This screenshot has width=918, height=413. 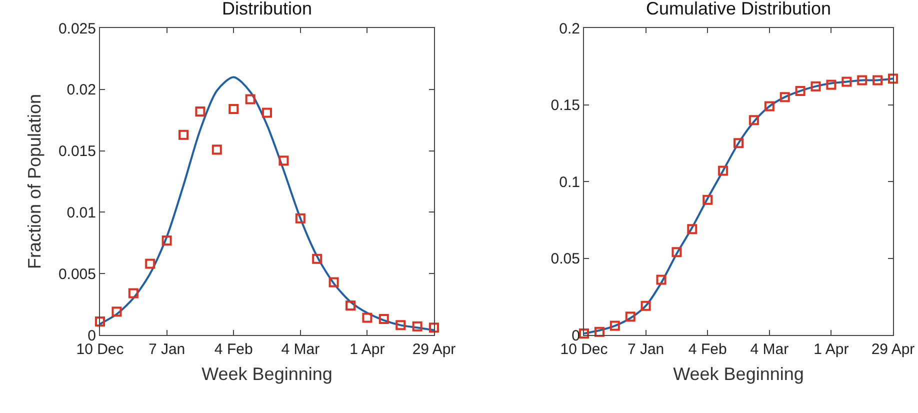 What do you see at coordinates (565, 105) in the screenshot?
I see `y-tick-label: 0.15` at bounding box center [565, 105].